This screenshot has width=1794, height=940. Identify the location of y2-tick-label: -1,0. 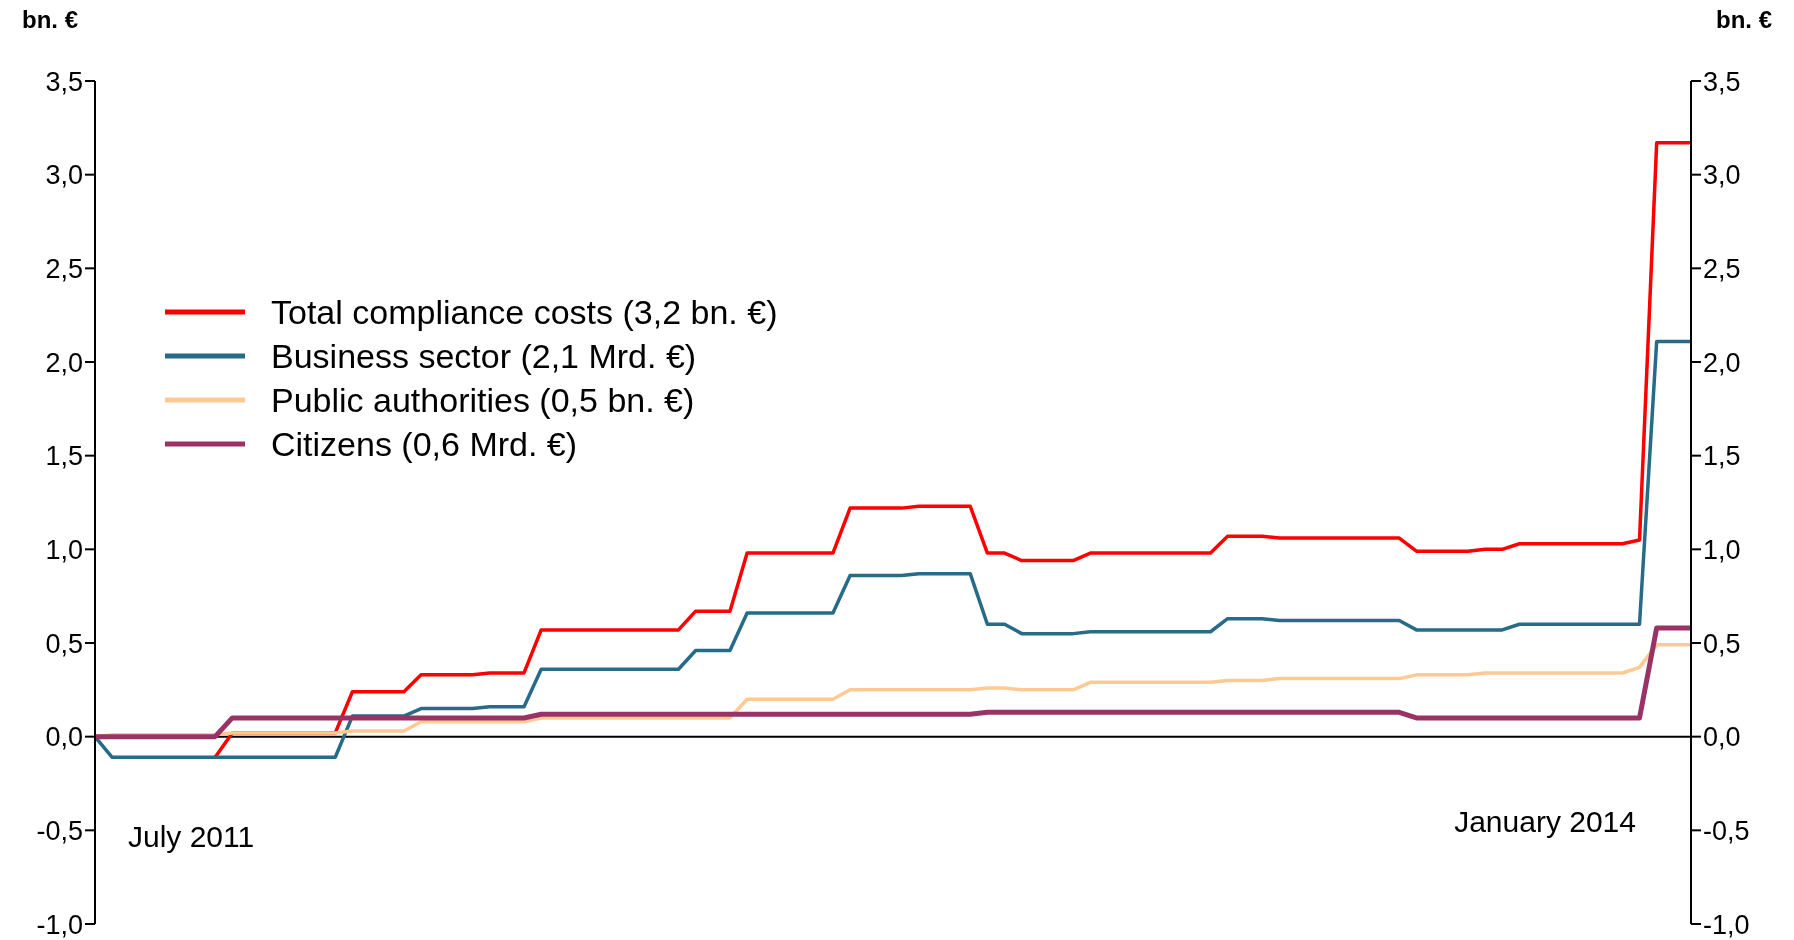
(1726, 924).